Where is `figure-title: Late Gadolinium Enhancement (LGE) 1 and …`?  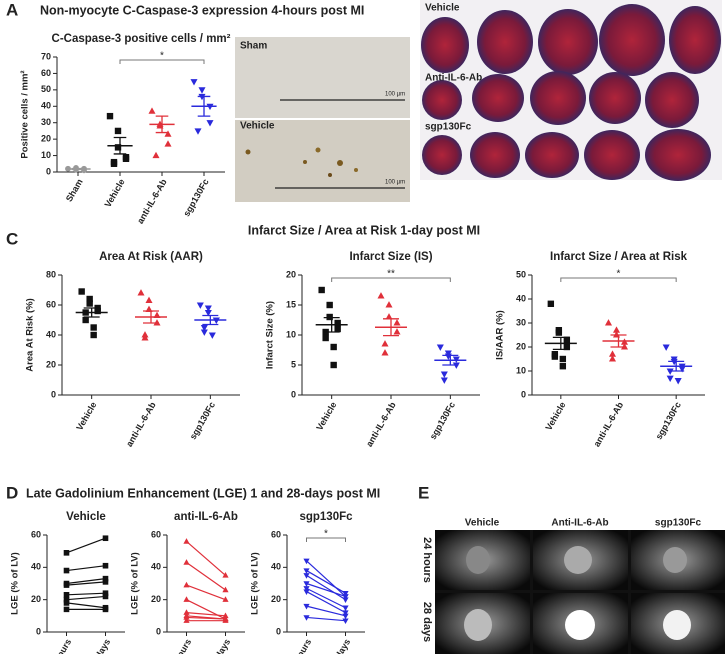 figure-title: Late Gadolinium Enhancement (LGE) 1 and … is located at coordinates (203, 493).